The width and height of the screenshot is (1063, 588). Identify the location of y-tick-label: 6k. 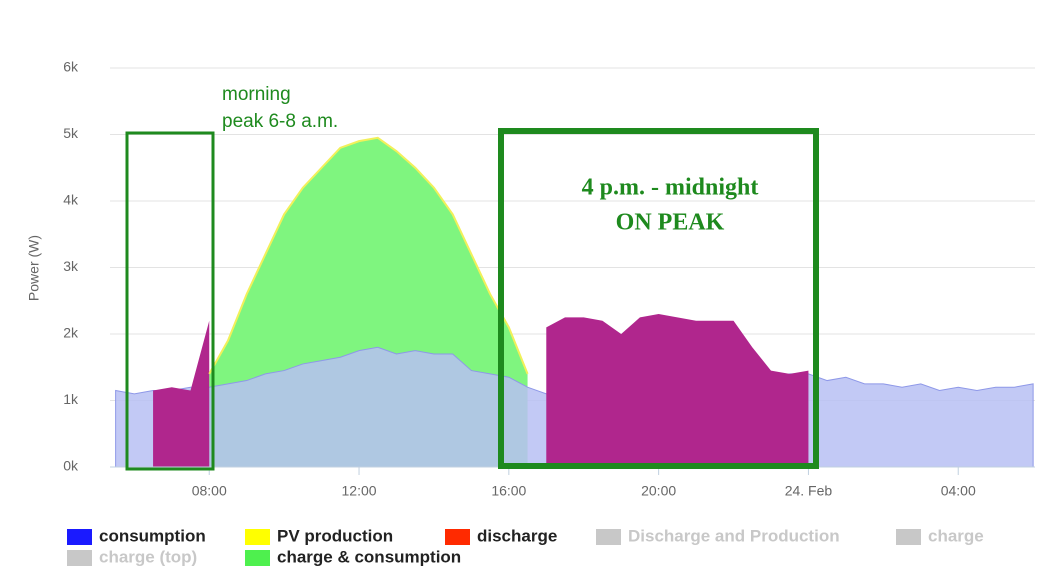
(71, 67).